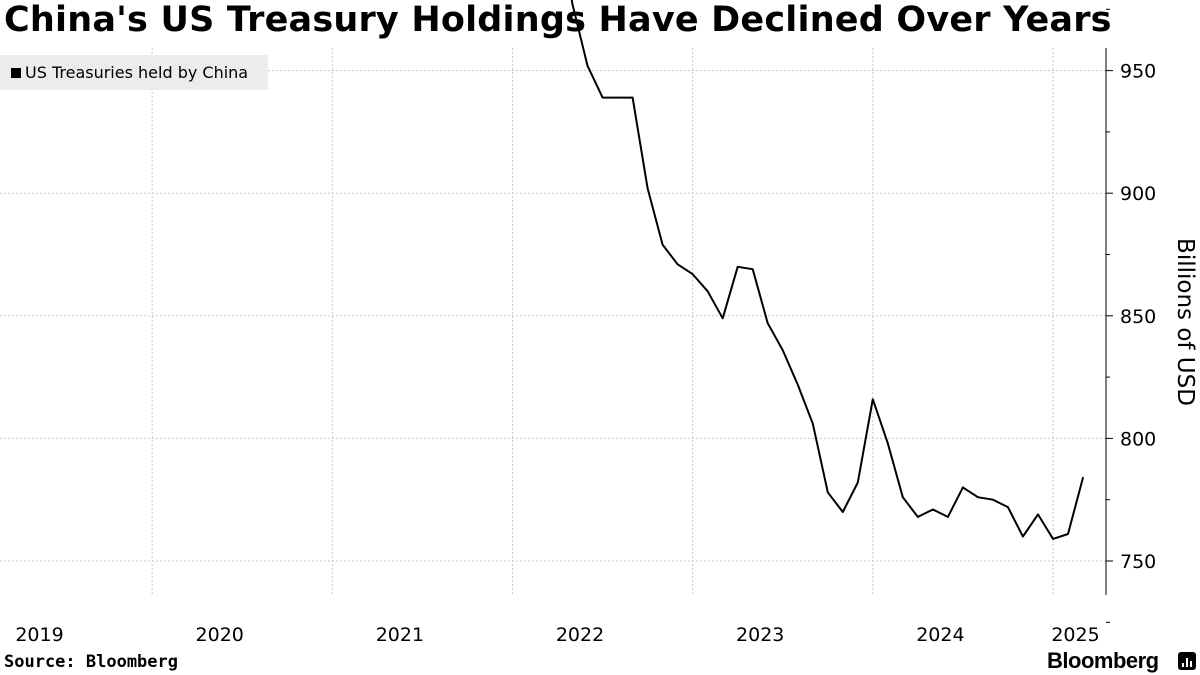 This screenshot has width=1200, height=675. Describe the element at coordinates (1138, 72) in the screenshot. I see `y-tick-label: 950` at that location.